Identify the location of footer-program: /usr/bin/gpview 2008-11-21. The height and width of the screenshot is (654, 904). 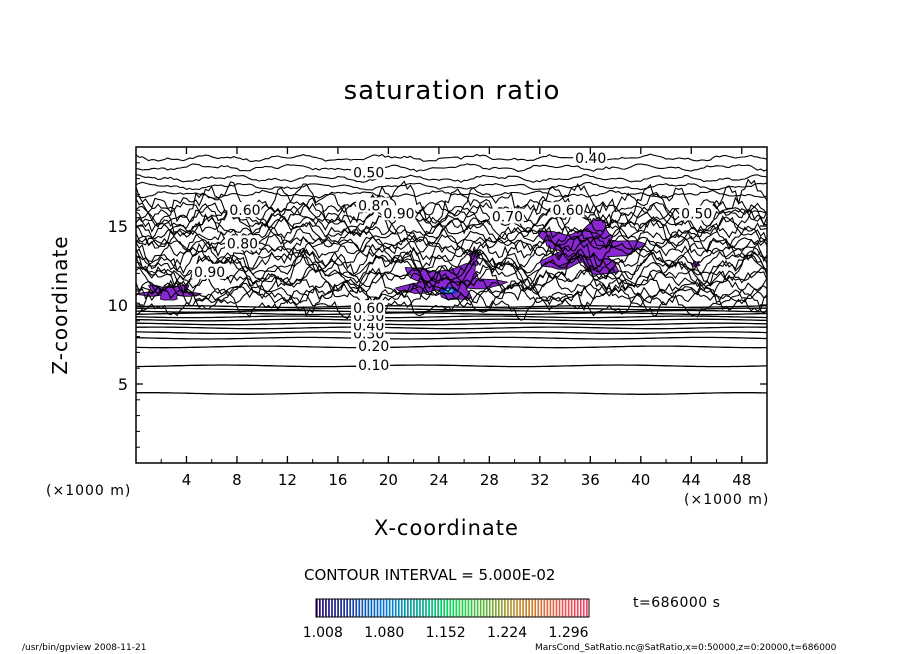
(84, 648).